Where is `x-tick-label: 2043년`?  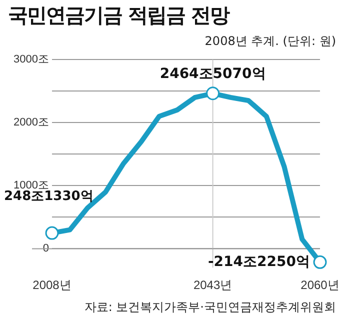
x-tick-label: 2043년 is located at coordinates (212, 285).